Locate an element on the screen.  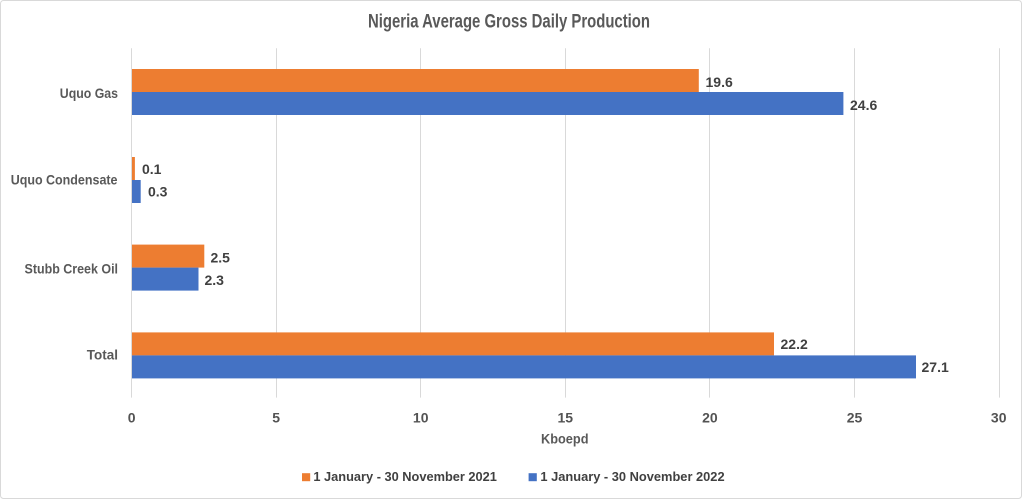
svg-text: 15 is located at coordinates (566, 417).